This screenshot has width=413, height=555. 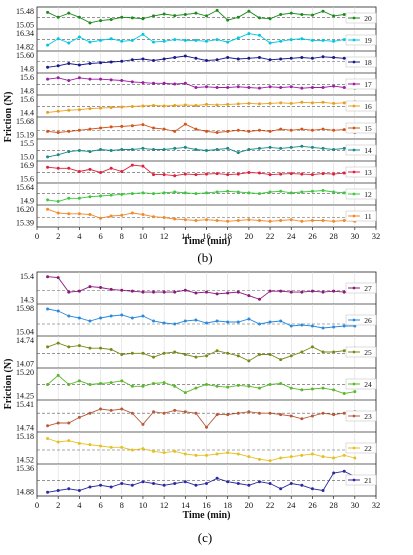 I want to click on chart-1-legend-box, so click(x=361, y=480).